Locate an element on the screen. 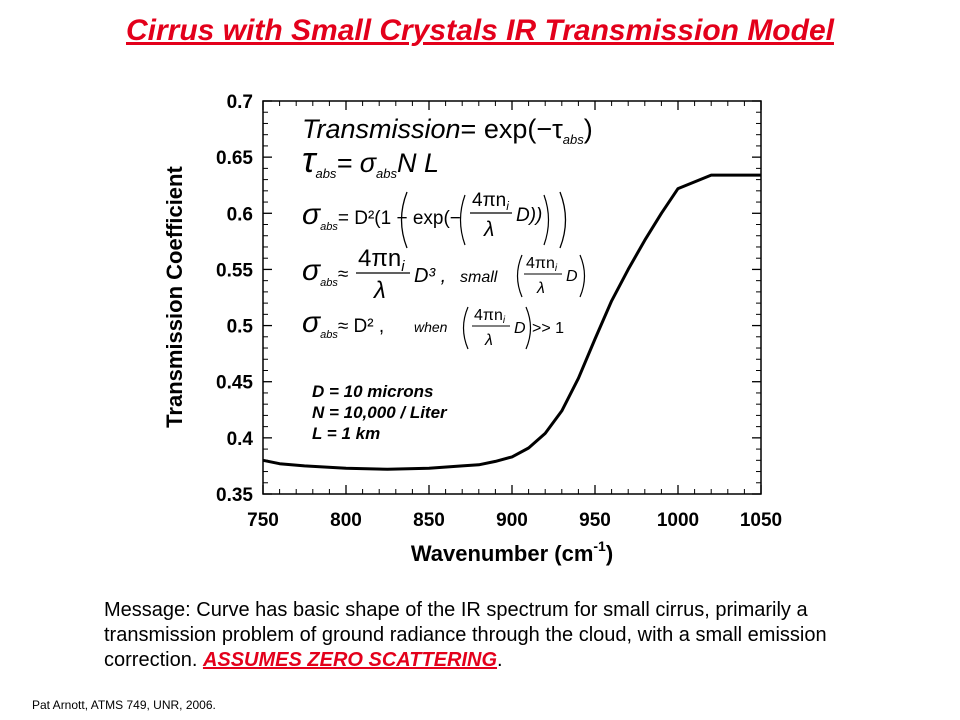 This screenshot has height=720, width=960. eq4-condition: small is located at coordinates (479, 277).